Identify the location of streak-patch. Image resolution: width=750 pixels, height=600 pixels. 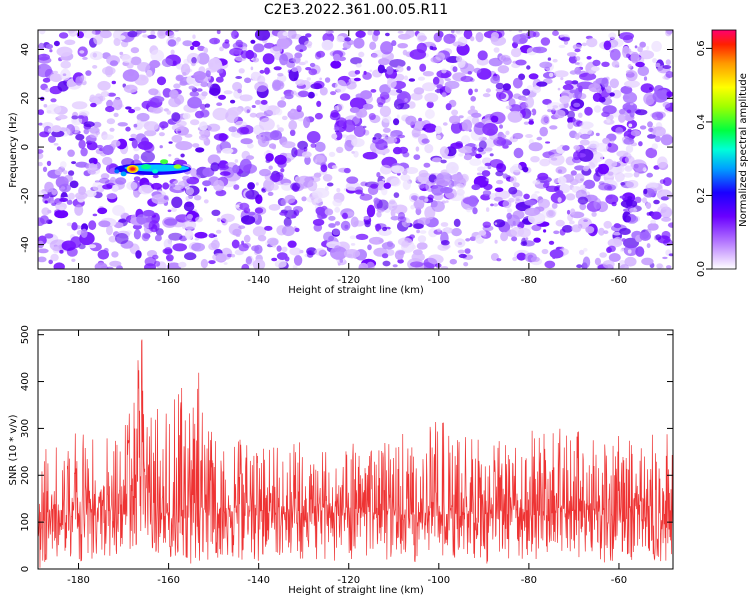
(146, 167).